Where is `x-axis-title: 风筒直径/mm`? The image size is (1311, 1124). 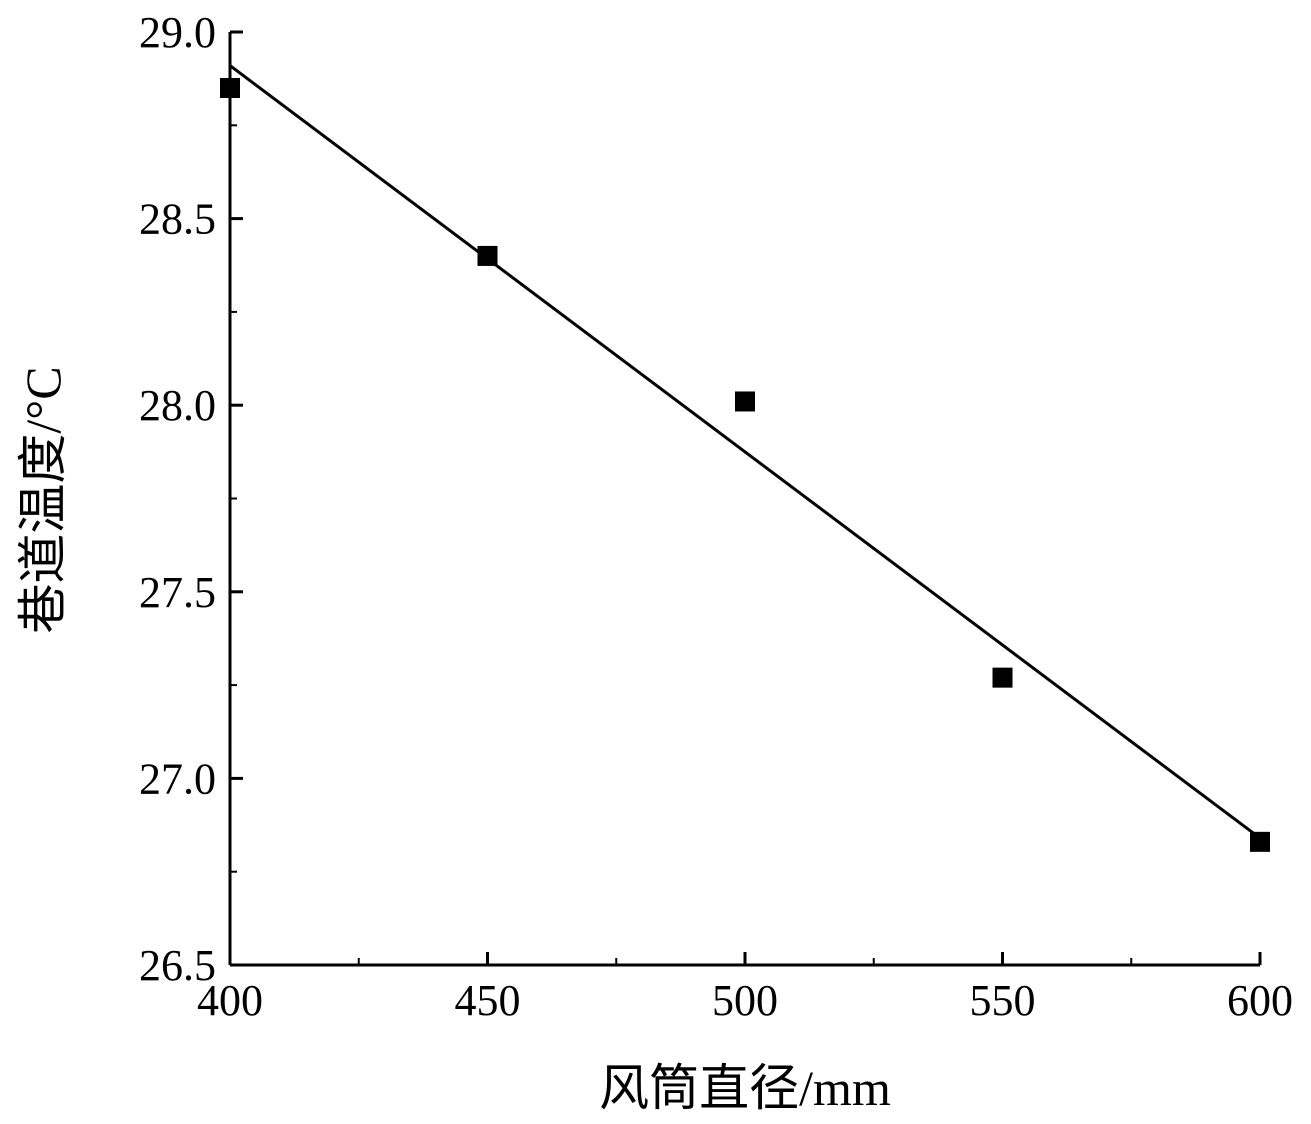 x-axis-title: 风筒直径/mm is located at coordinates (745, 1088).